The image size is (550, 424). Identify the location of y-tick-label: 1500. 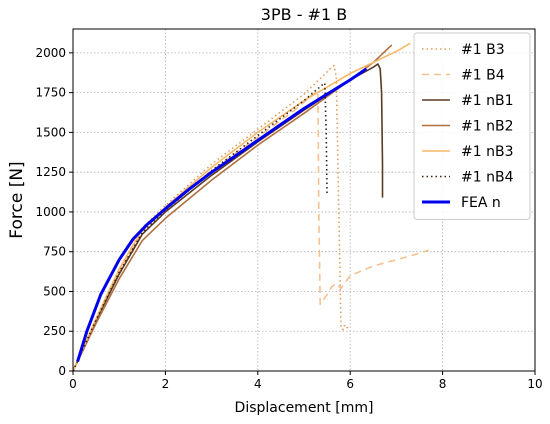
(50, 132).